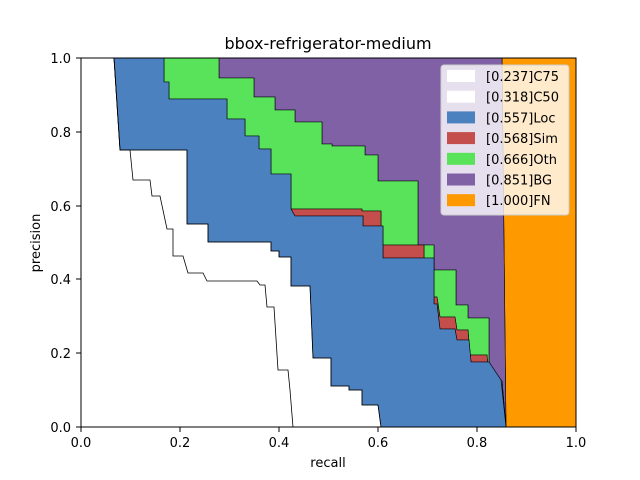 The image size is (640, 480). I want to click on chart-title: bbox-refrigerator-medium, so click(327, 43).